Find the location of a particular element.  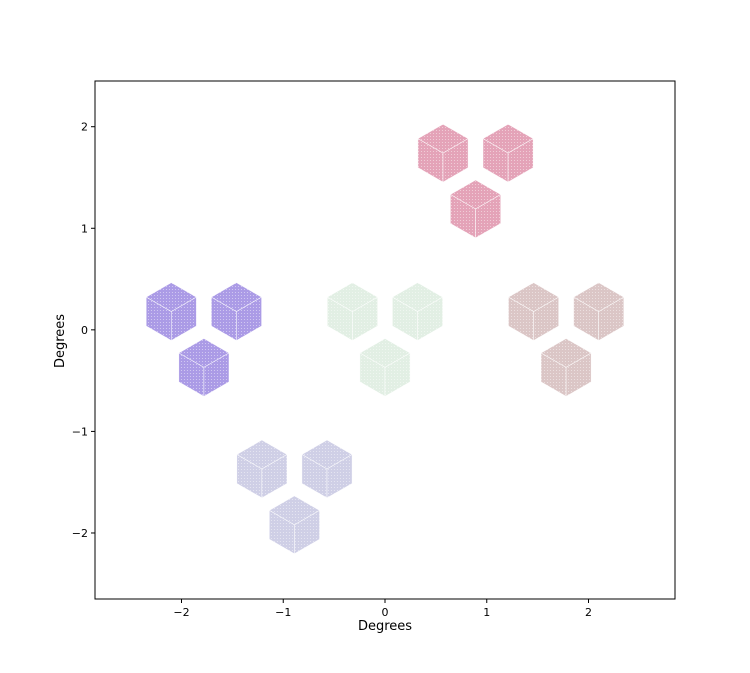

y-tick-label: −2 is located at coordinates (80, 533).